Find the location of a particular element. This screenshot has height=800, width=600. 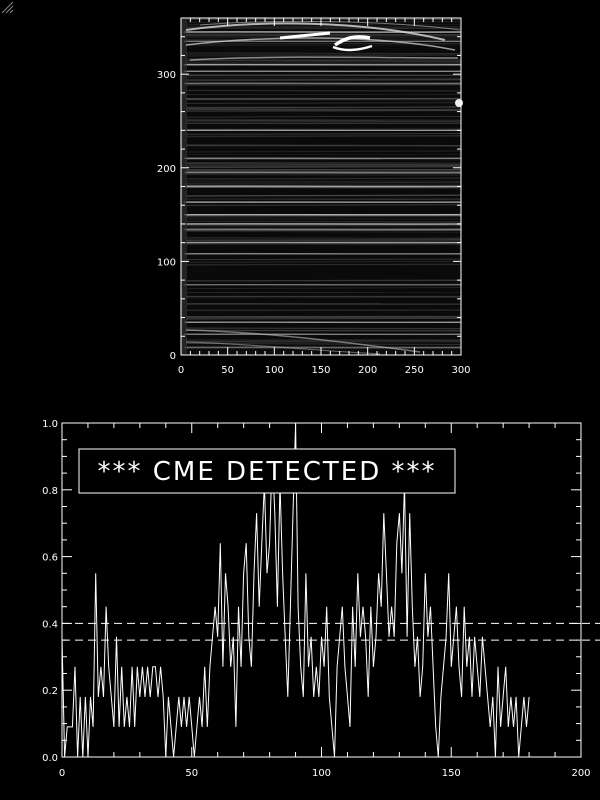

y-tick-label: 100 is located at coordinates (166, 262).